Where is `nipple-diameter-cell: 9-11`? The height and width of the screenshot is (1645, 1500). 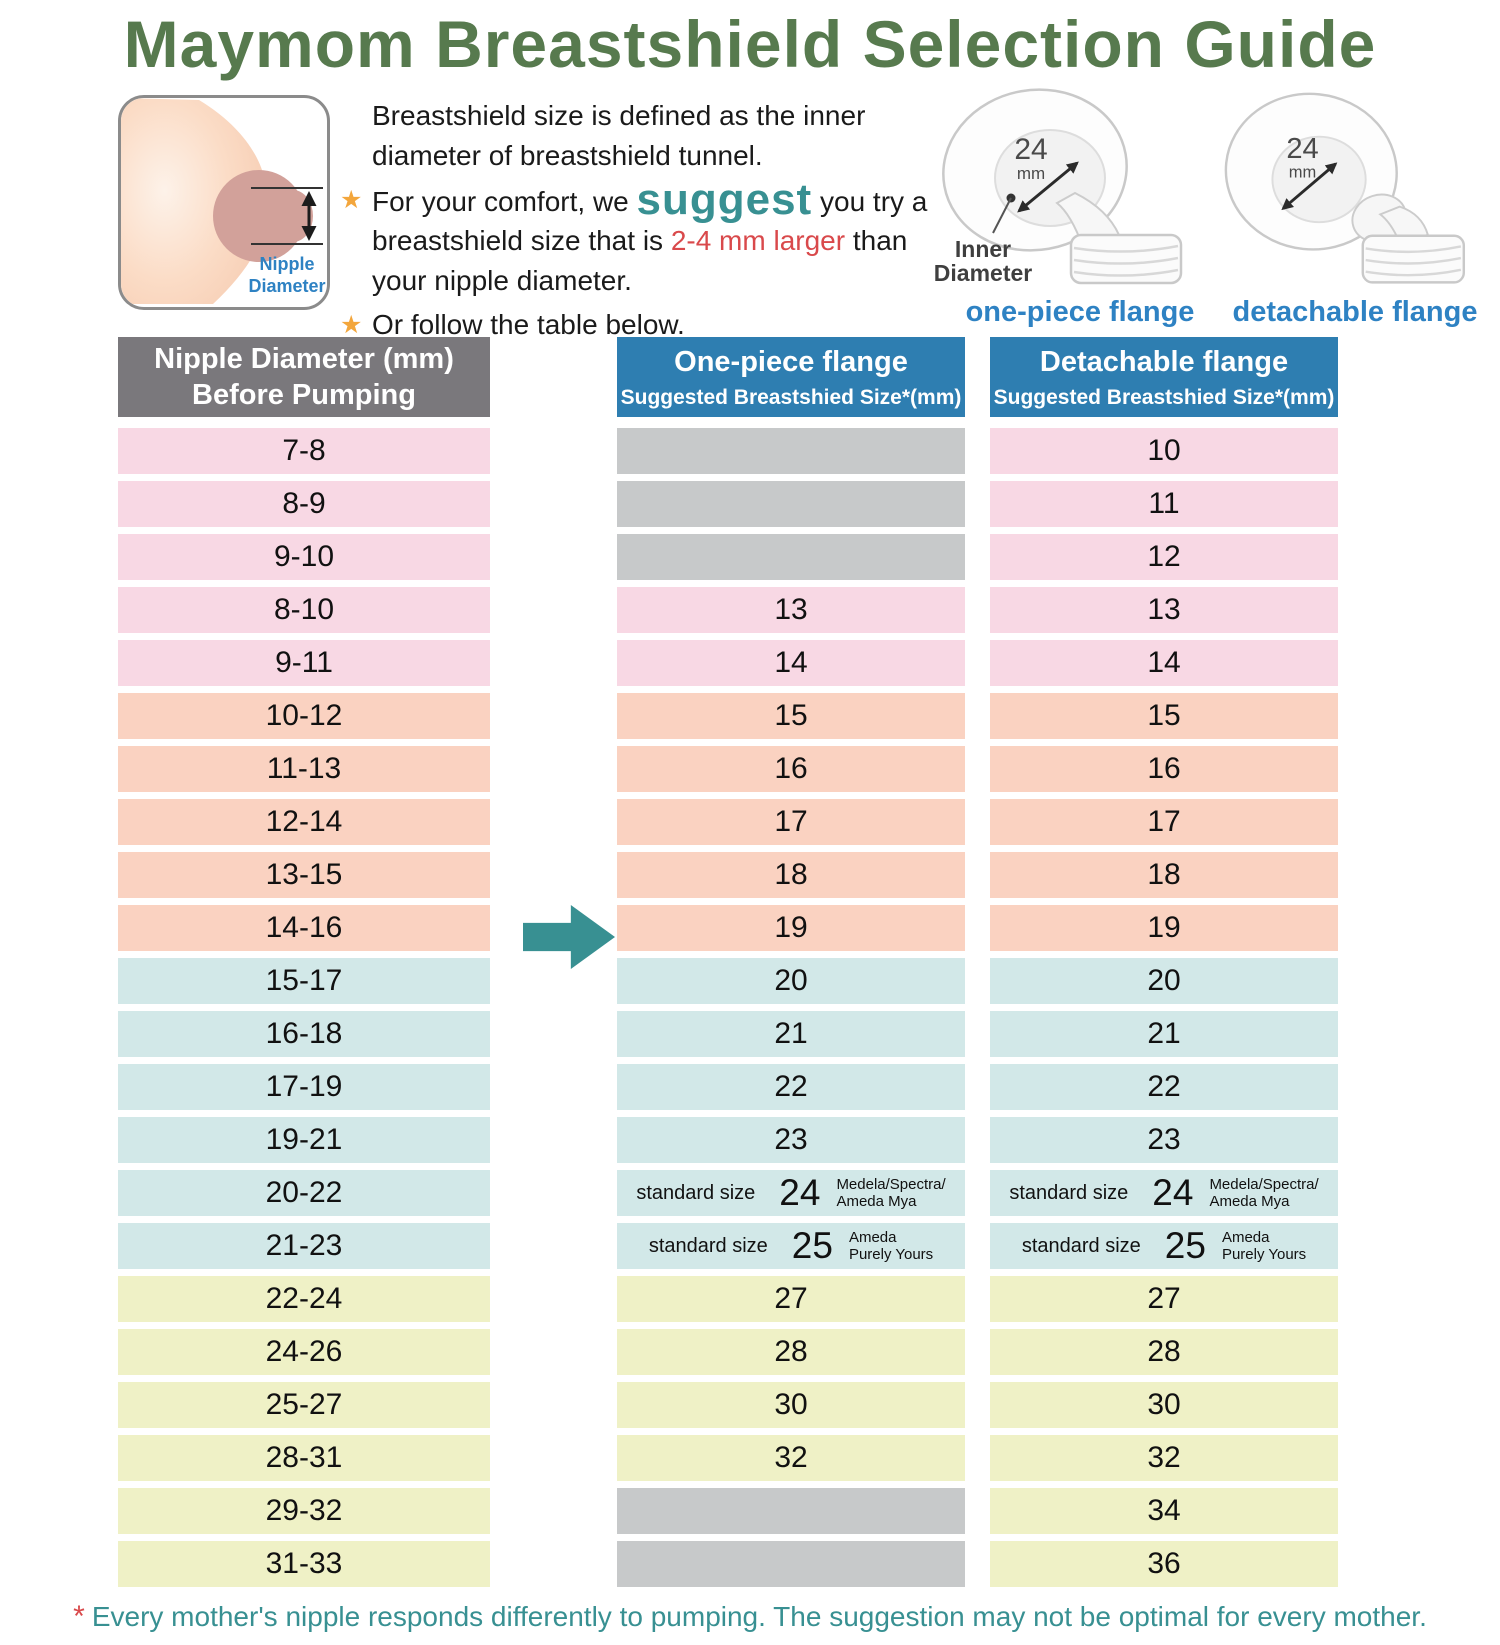 nipple-diameter-cell: 9-11 is located at coordinates (304, 663).